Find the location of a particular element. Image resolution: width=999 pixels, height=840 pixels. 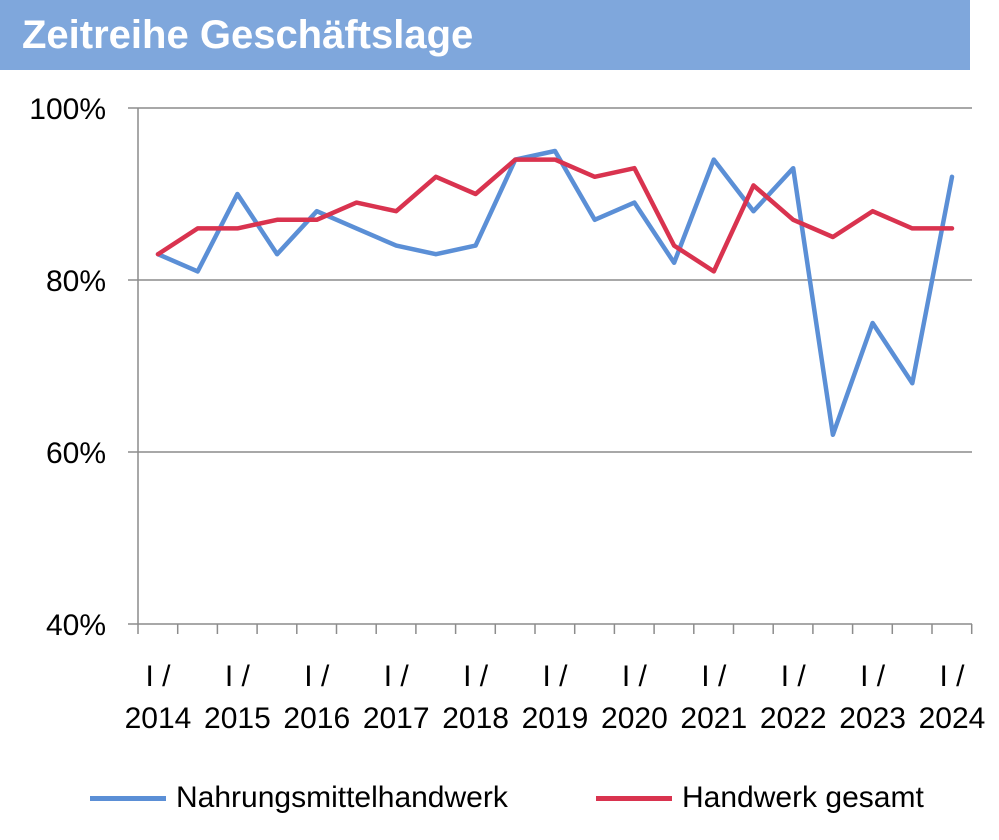

title-bar: Zeitreihe Geschäftslage is located at coordinates (485, 35).